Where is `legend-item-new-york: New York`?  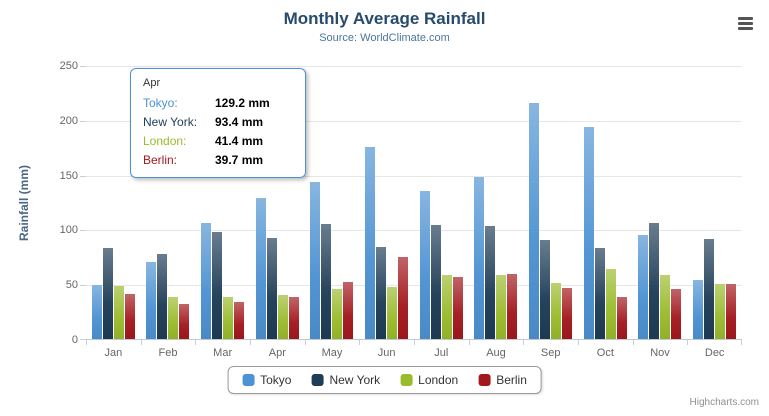
legend-item-new-york: New York is located at coordinates (345, 380).